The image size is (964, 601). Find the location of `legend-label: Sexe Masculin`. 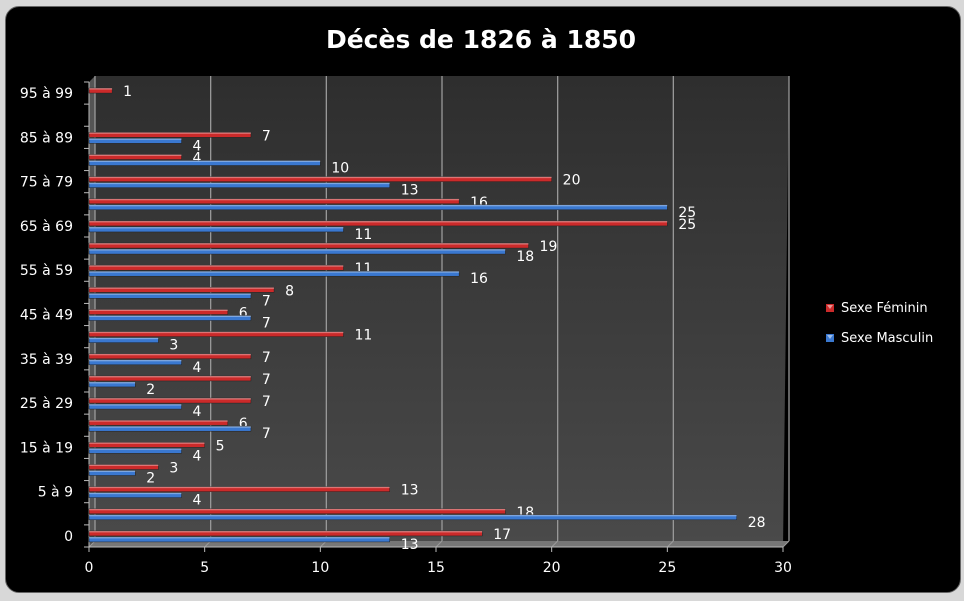

legend-label: Sexe Masculin is located at coordinates (887, 338).